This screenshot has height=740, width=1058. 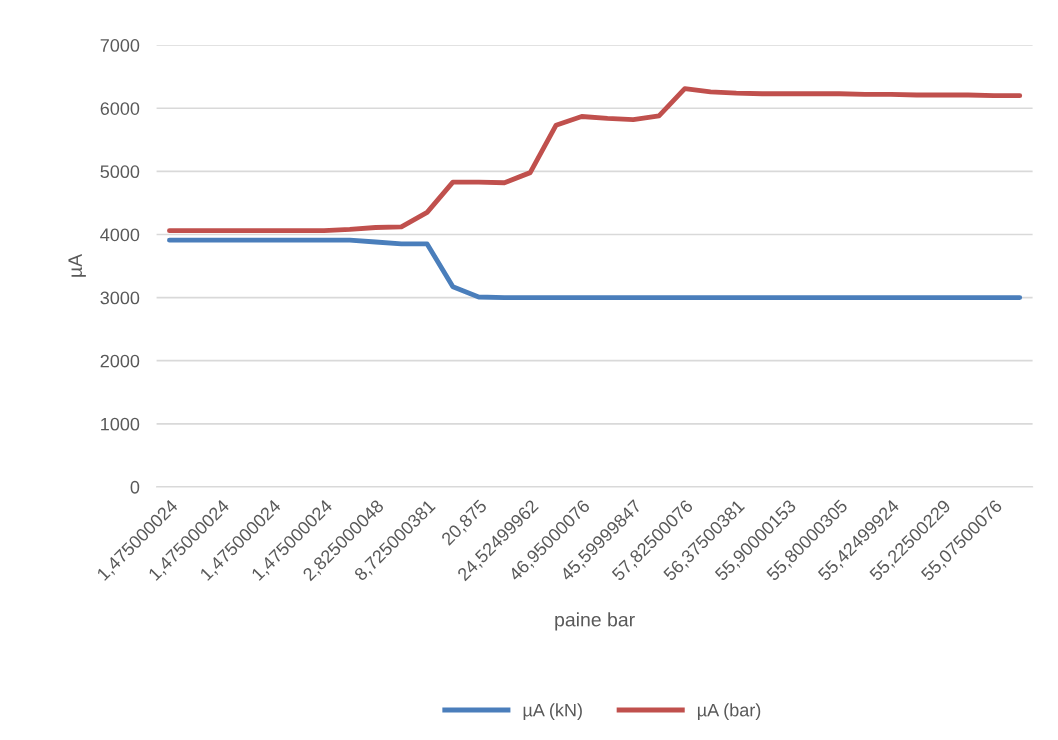 What do you see at coordinates (120, 424) in the screenshot?
I see `y-tick-label: 1000` at bounding box center [120, 424].